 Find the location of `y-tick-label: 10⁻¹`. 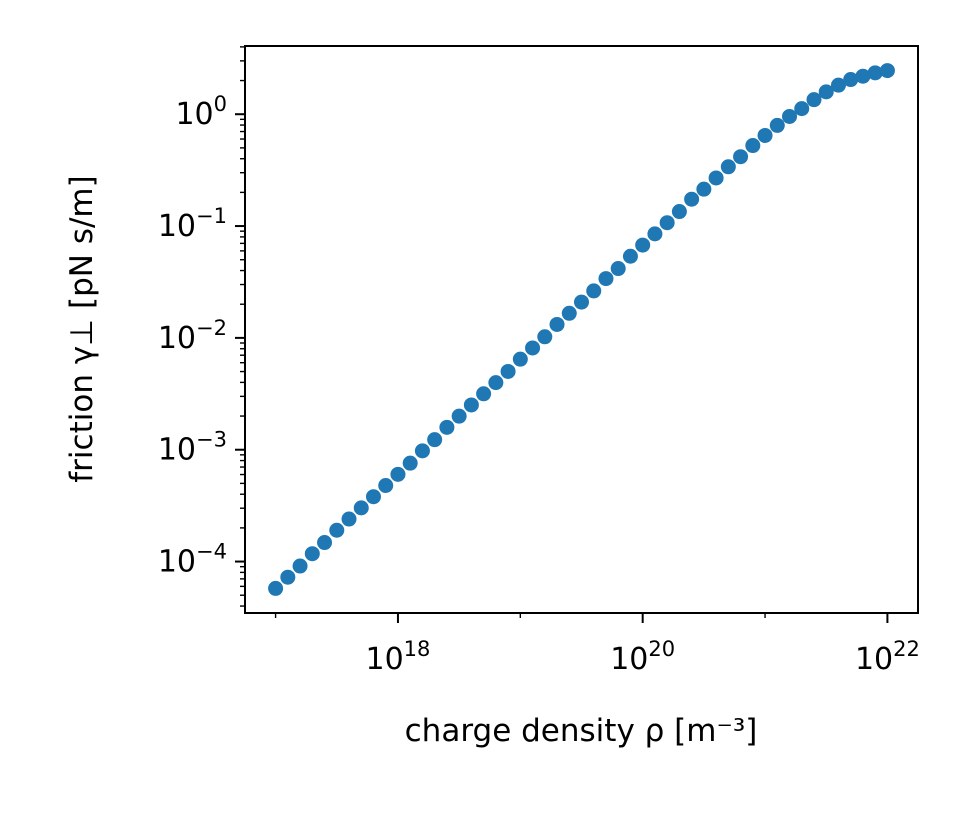

y-tick-label: 10⁻¹ is located at coordinates (192, 224).